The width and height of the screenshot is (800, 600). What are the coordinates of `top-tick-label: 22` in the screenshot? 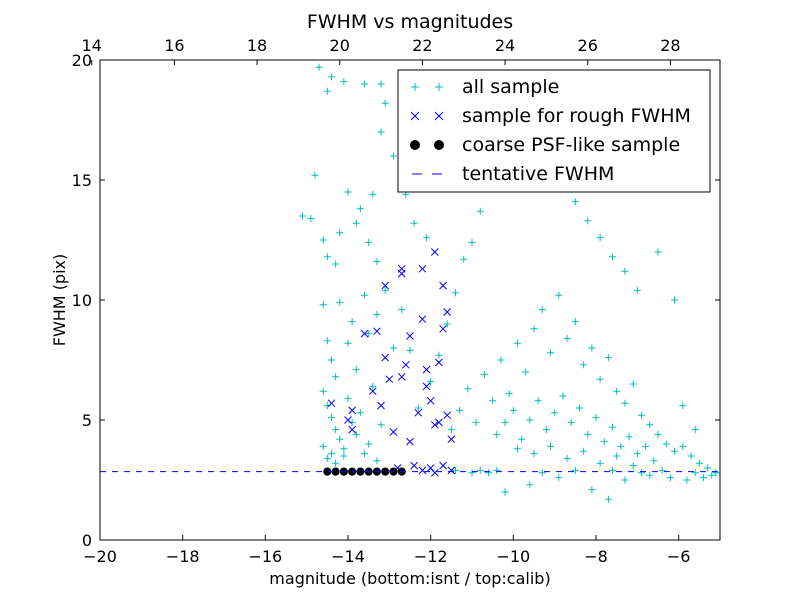 It's located at (422, 45).